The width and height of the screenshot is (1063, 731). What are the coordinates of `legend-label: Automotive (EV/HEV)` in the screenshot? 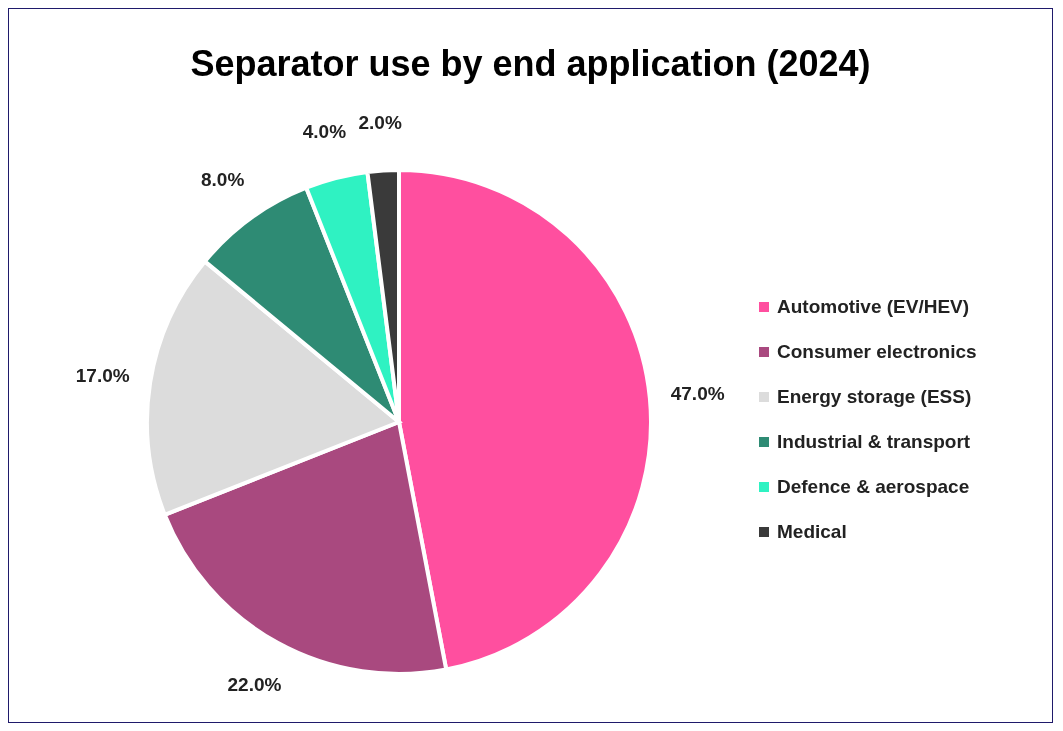 It's located at (873, 306).